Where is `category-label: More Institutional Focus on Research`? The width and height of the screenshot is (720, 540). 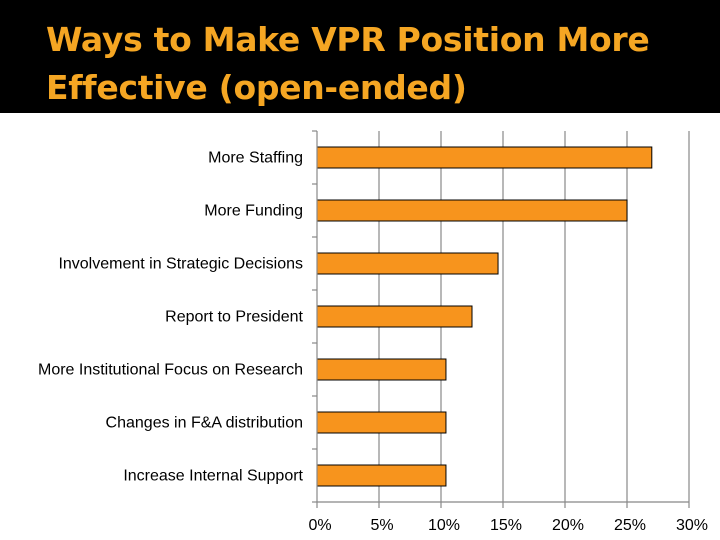
category-label: More Institutional Focus on Research is located at coordinates (170, 370).